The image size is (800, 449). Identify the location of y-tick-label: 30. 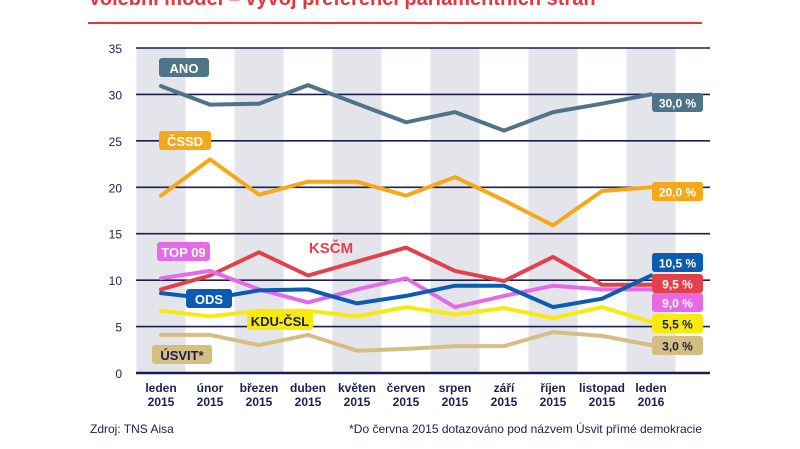
(116, 95).